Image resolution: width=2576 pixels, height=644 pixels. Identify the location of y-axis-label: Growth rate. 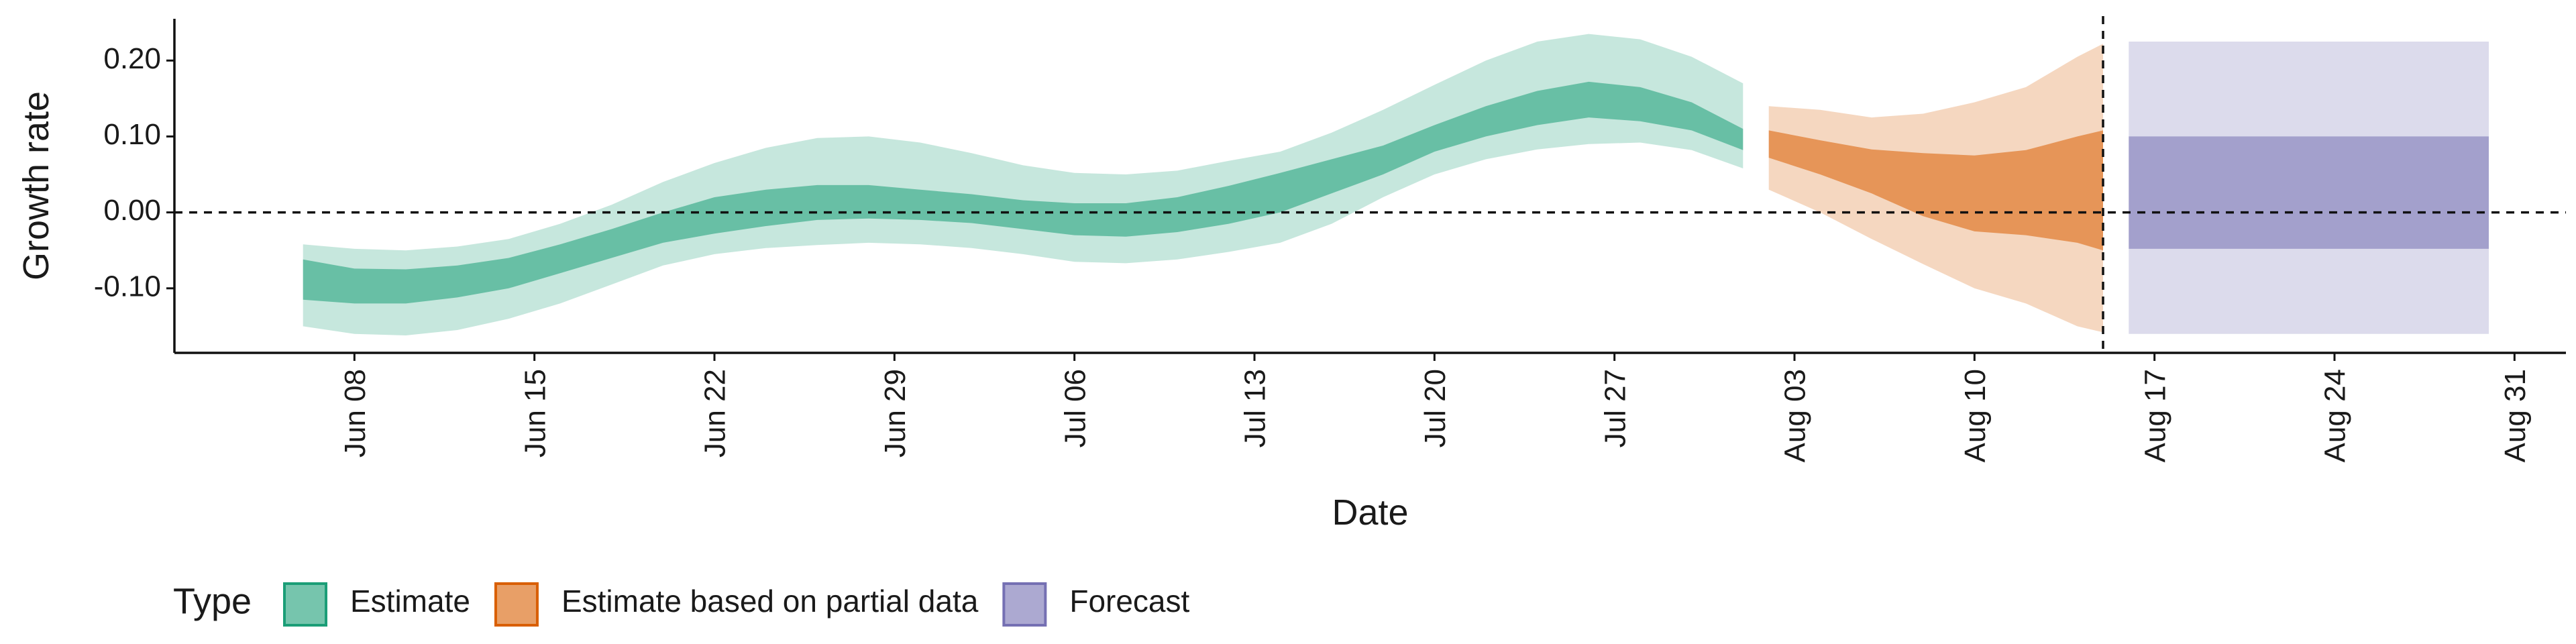
(36, 185).